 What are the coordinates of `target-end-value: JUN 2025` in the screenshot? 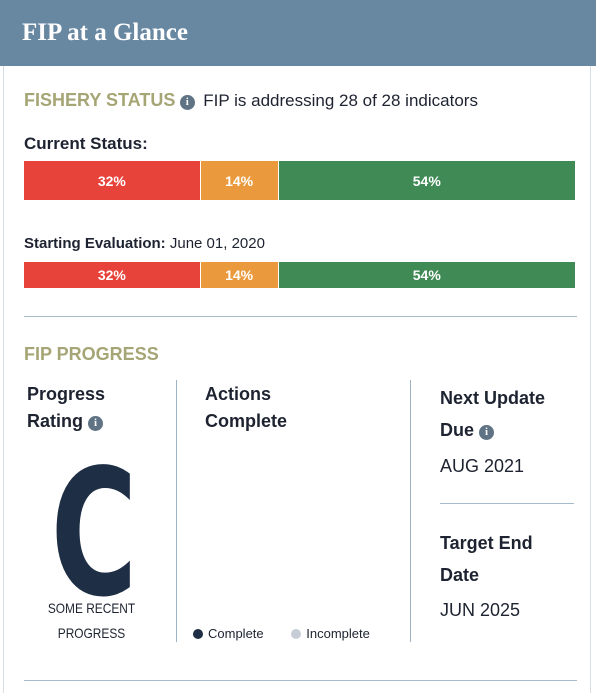 It's located at (480, 610).